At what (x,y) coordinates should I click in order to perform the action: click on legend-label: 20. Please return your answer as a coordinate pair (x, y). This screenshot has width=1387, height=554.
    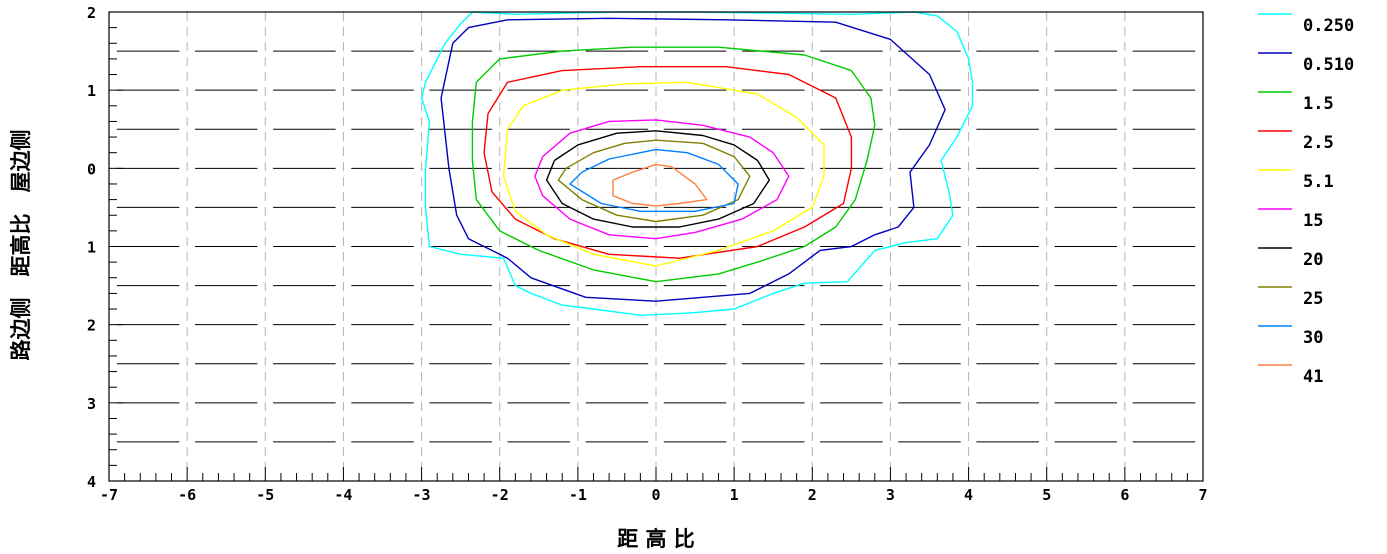
    Looking at the image, I should click on (1313, 260).